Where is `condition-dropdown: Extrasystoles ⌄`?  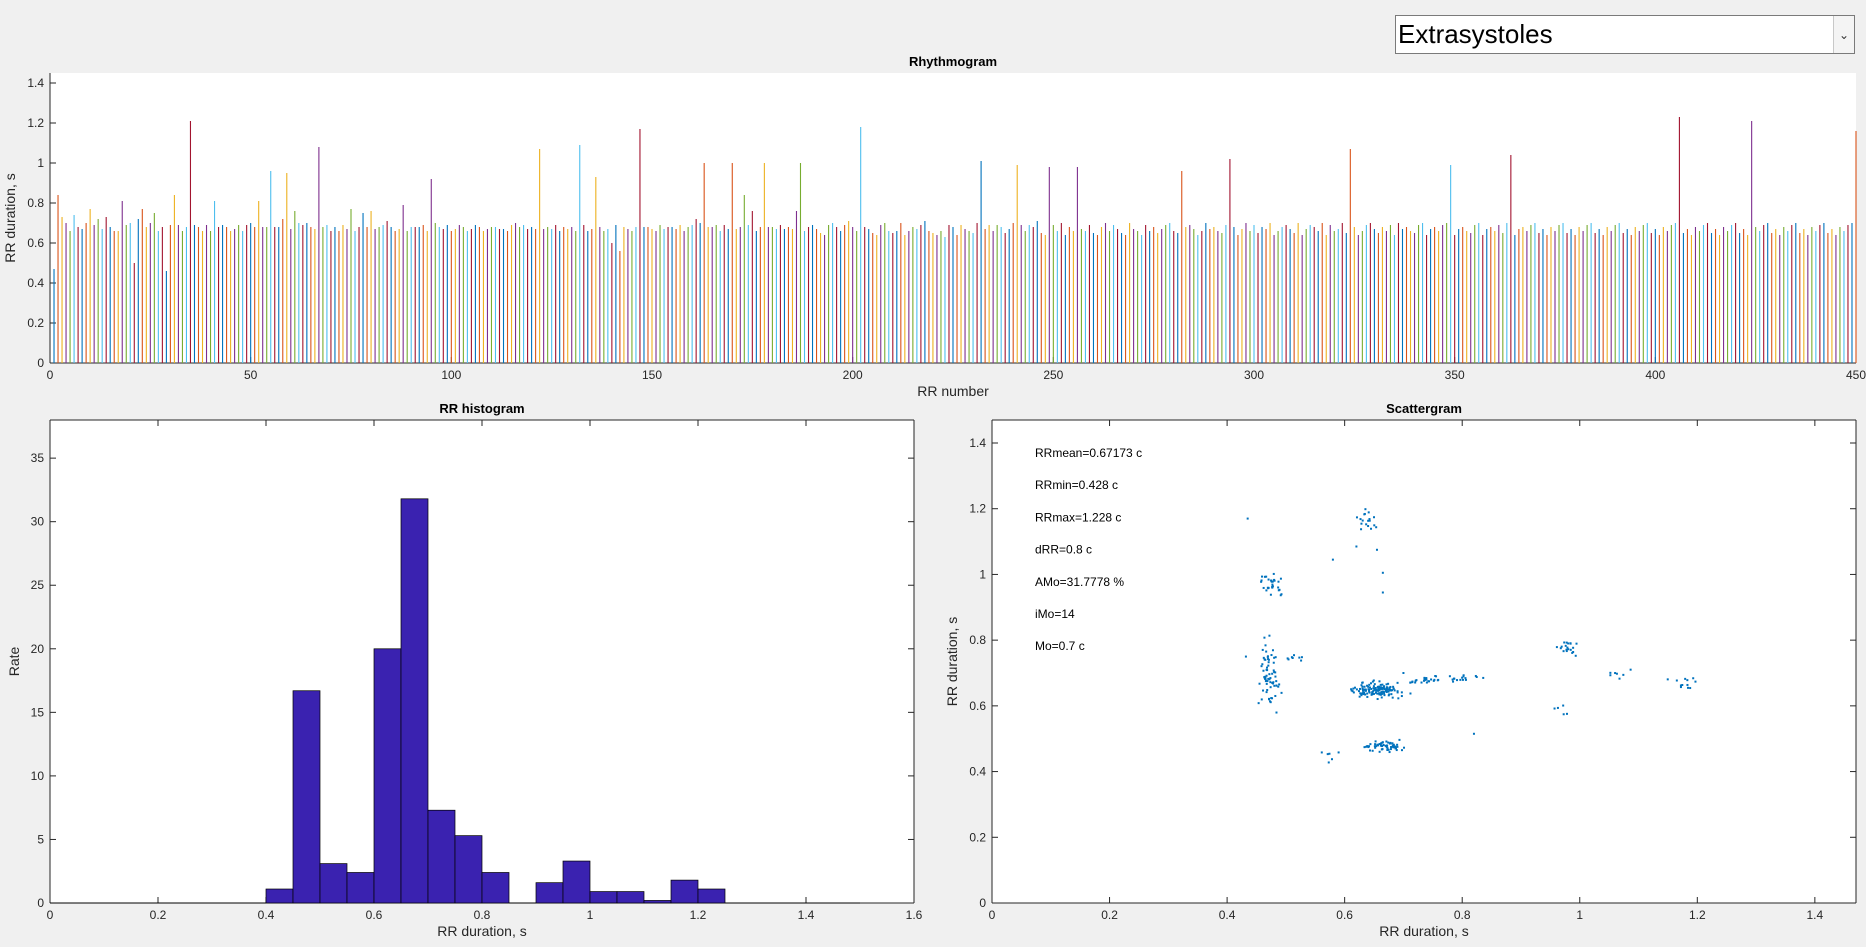
condition-dropdown: Extrasystoles ⌄ is located at coordinates (1625, 34).